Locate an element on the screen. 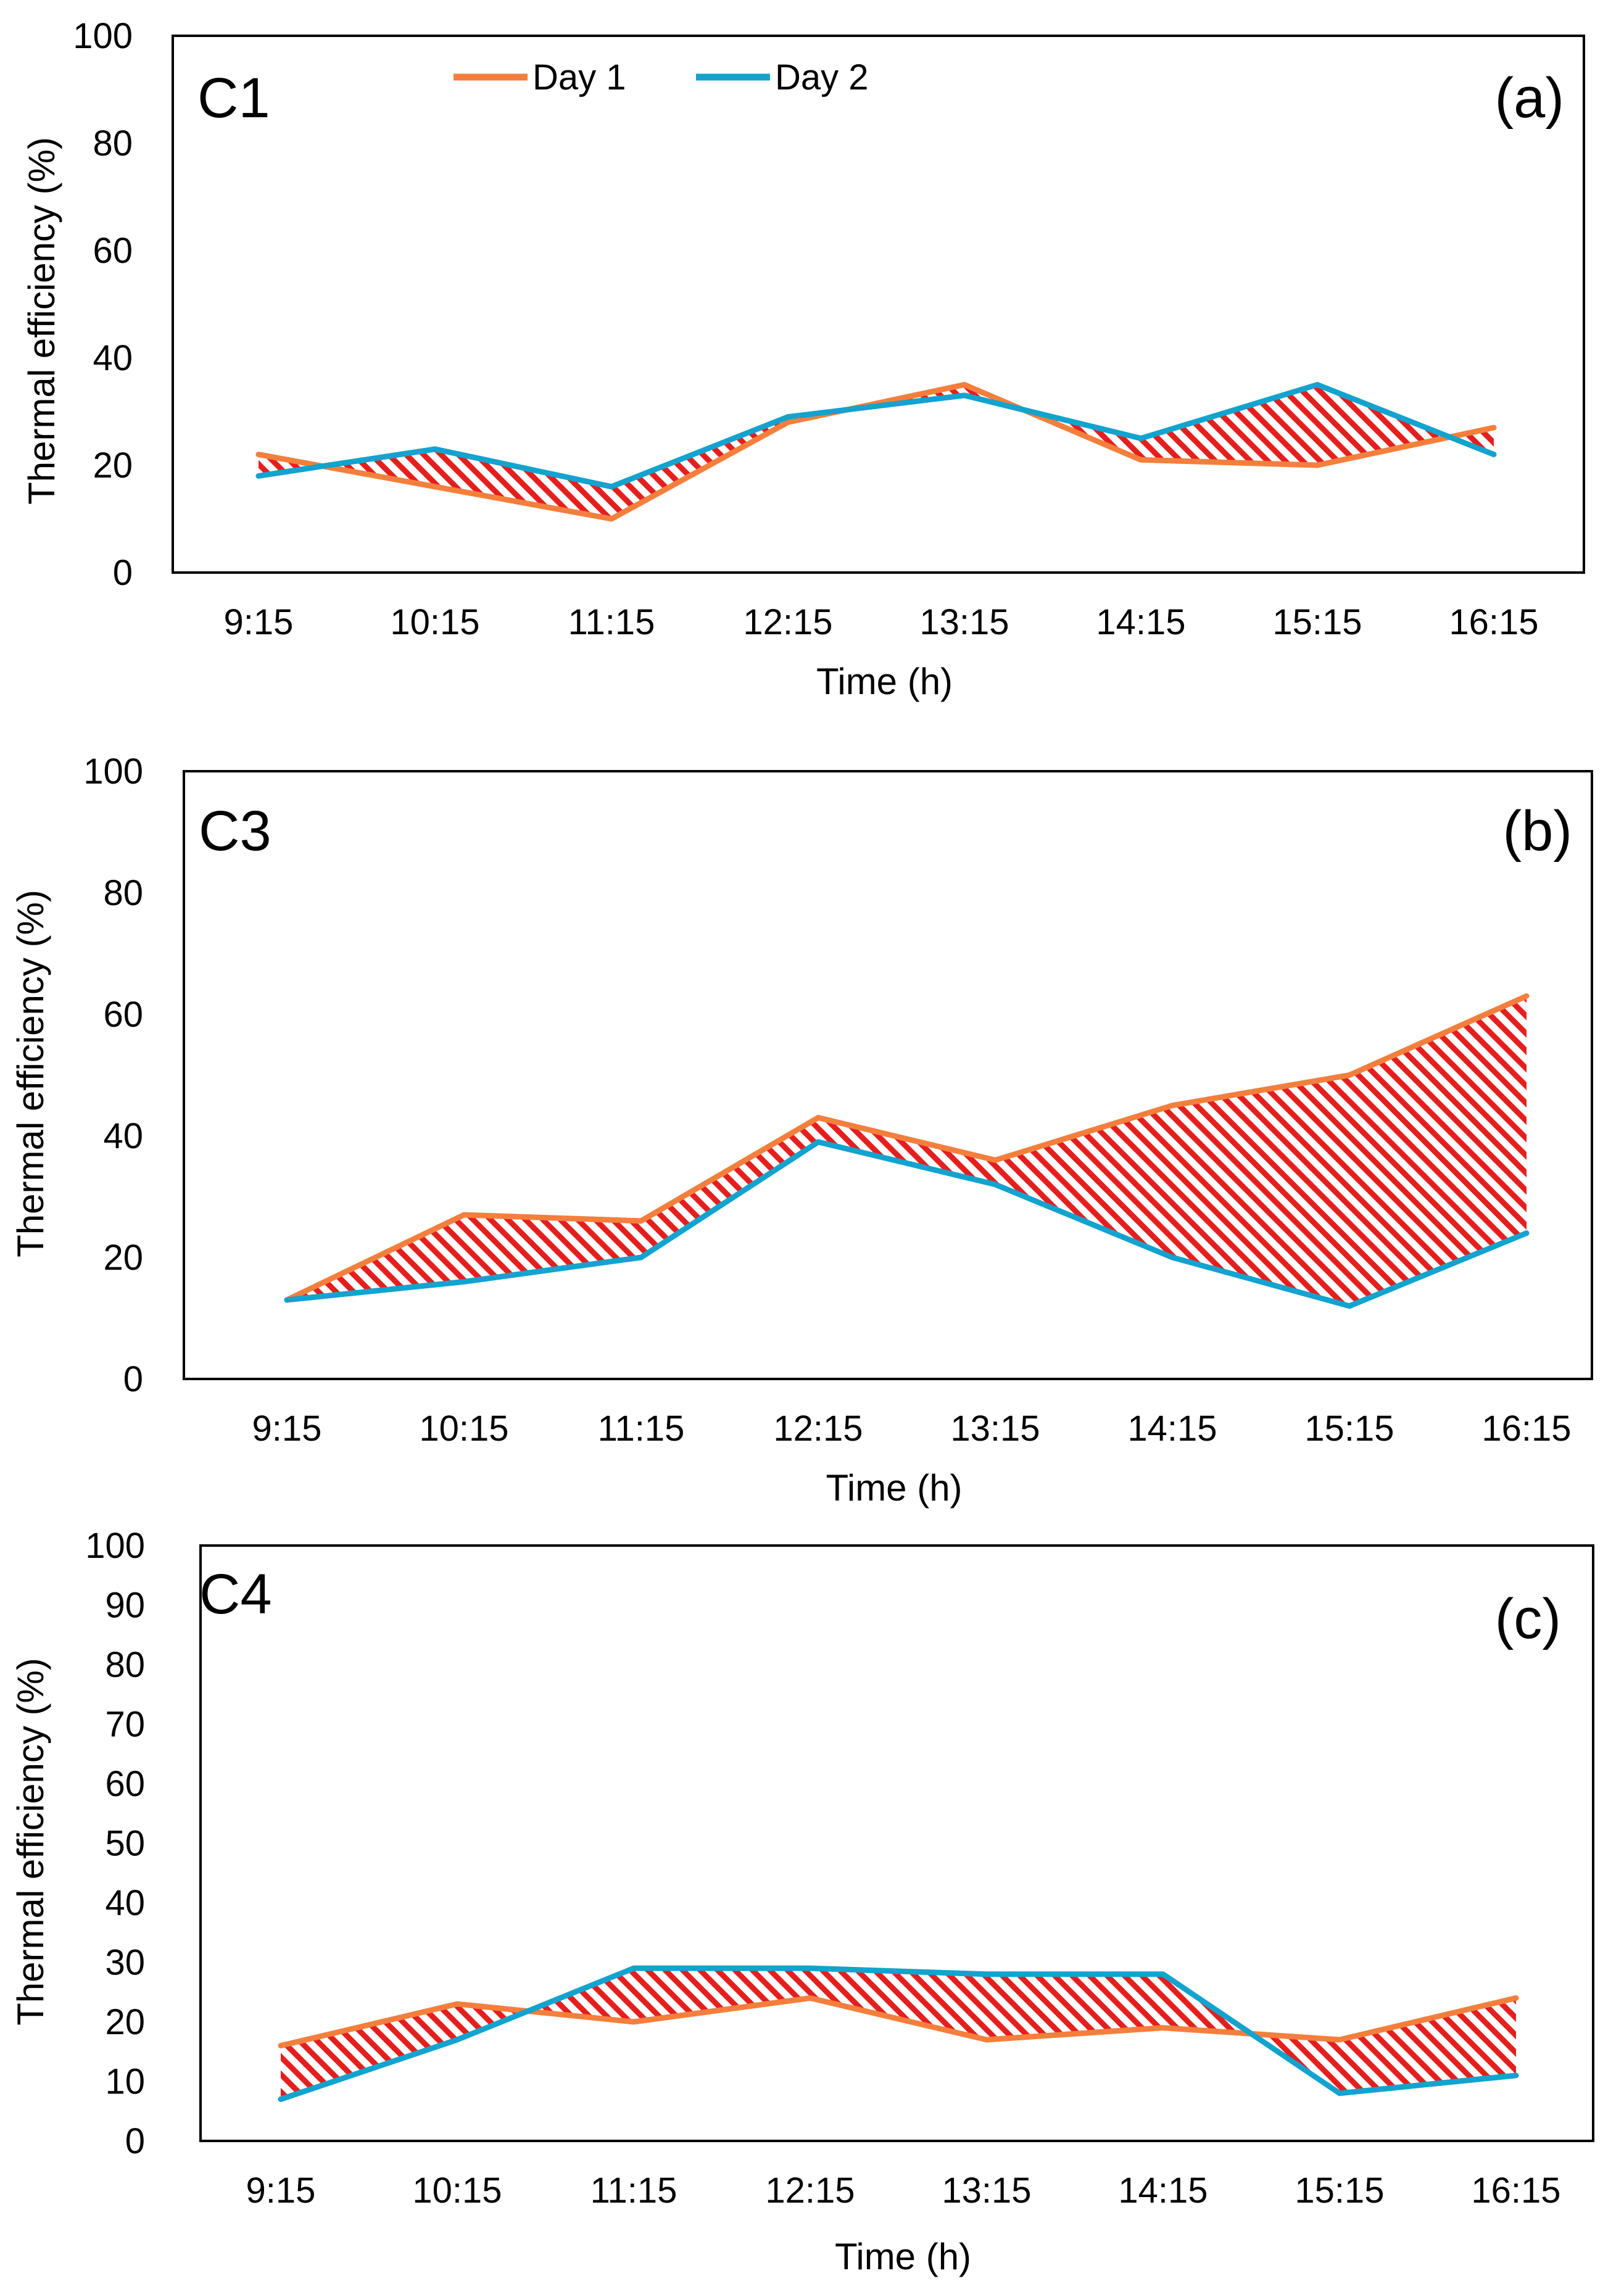  panel-id-label: C4 is located at coordinates (235, 1594).